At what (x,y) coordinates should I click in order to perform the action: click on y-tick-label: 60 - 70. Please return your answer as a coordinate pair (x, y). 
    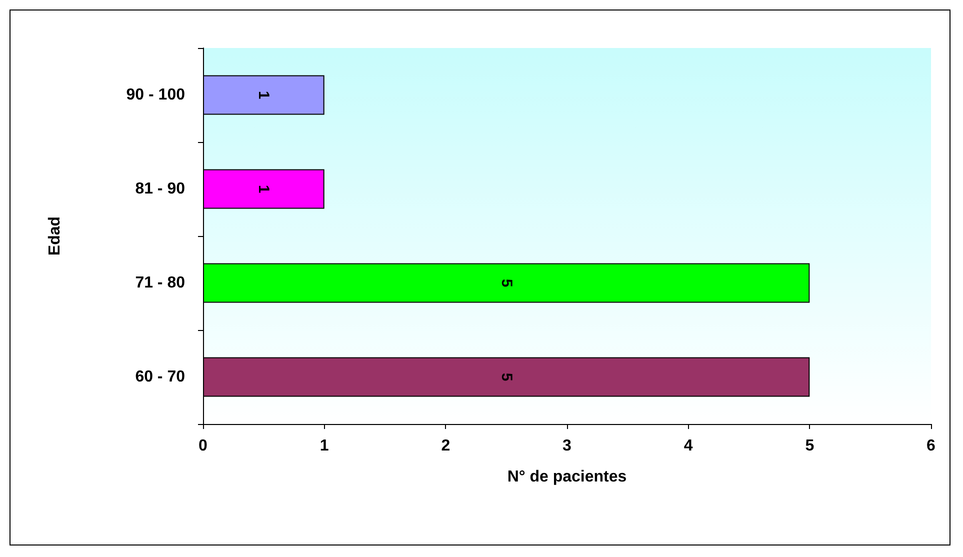
    Looking at the image, I should click on (160, 377).